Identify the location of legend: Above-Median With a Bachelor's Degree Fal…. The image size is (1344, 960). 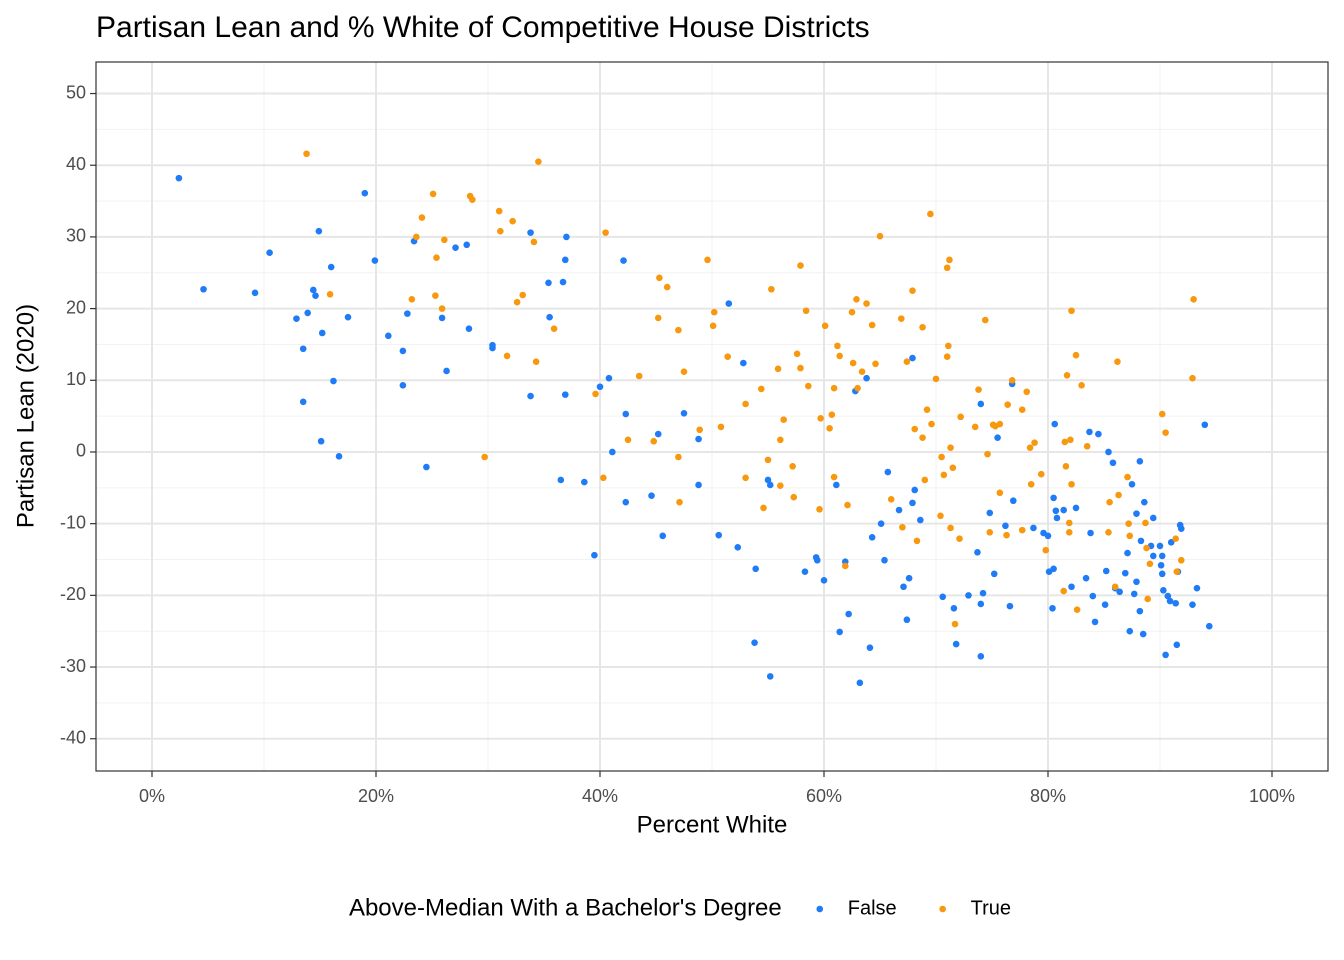
(680, 907).